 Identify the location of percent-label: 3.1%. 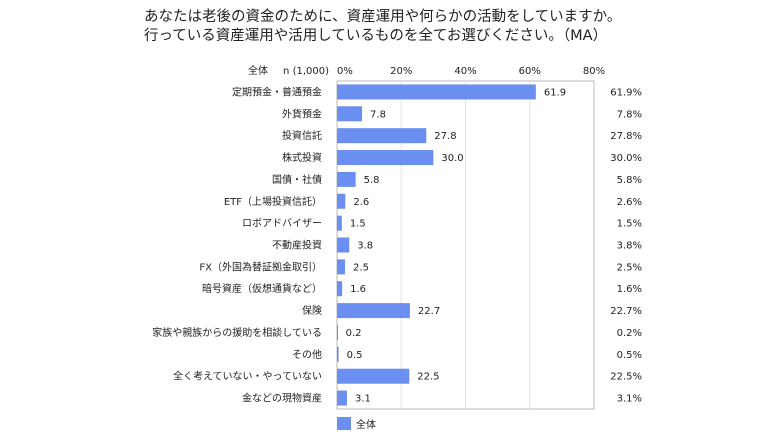
(629, 399).